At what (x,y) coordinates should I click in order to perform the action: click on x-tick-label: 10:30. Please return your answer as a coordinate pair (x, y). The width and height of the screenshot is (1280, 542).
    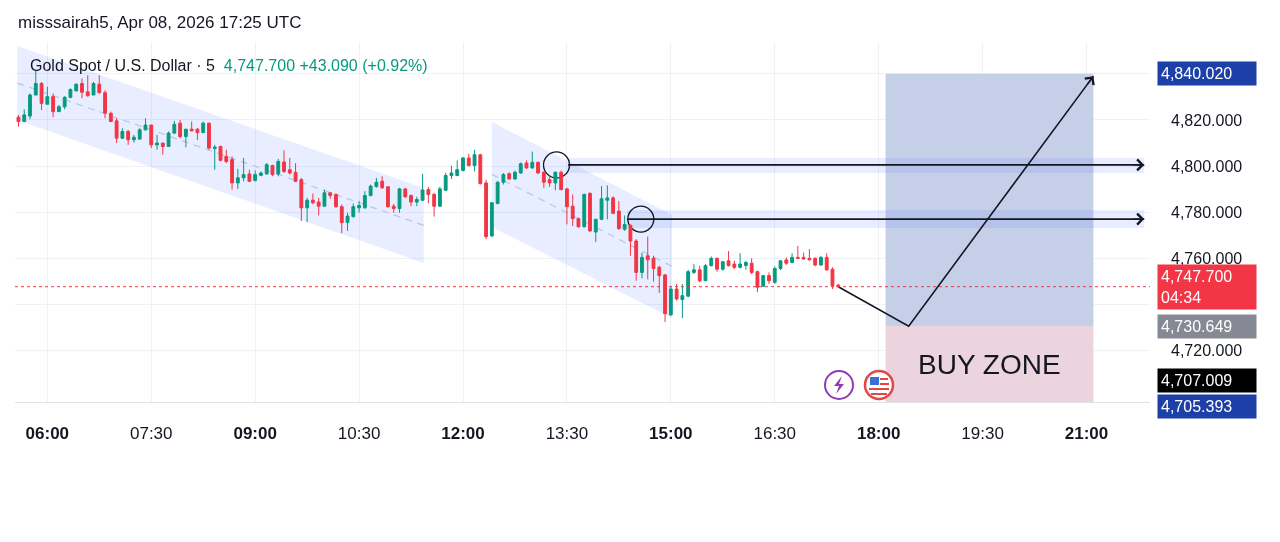
    Looking at the image, I should click on (359, 434).